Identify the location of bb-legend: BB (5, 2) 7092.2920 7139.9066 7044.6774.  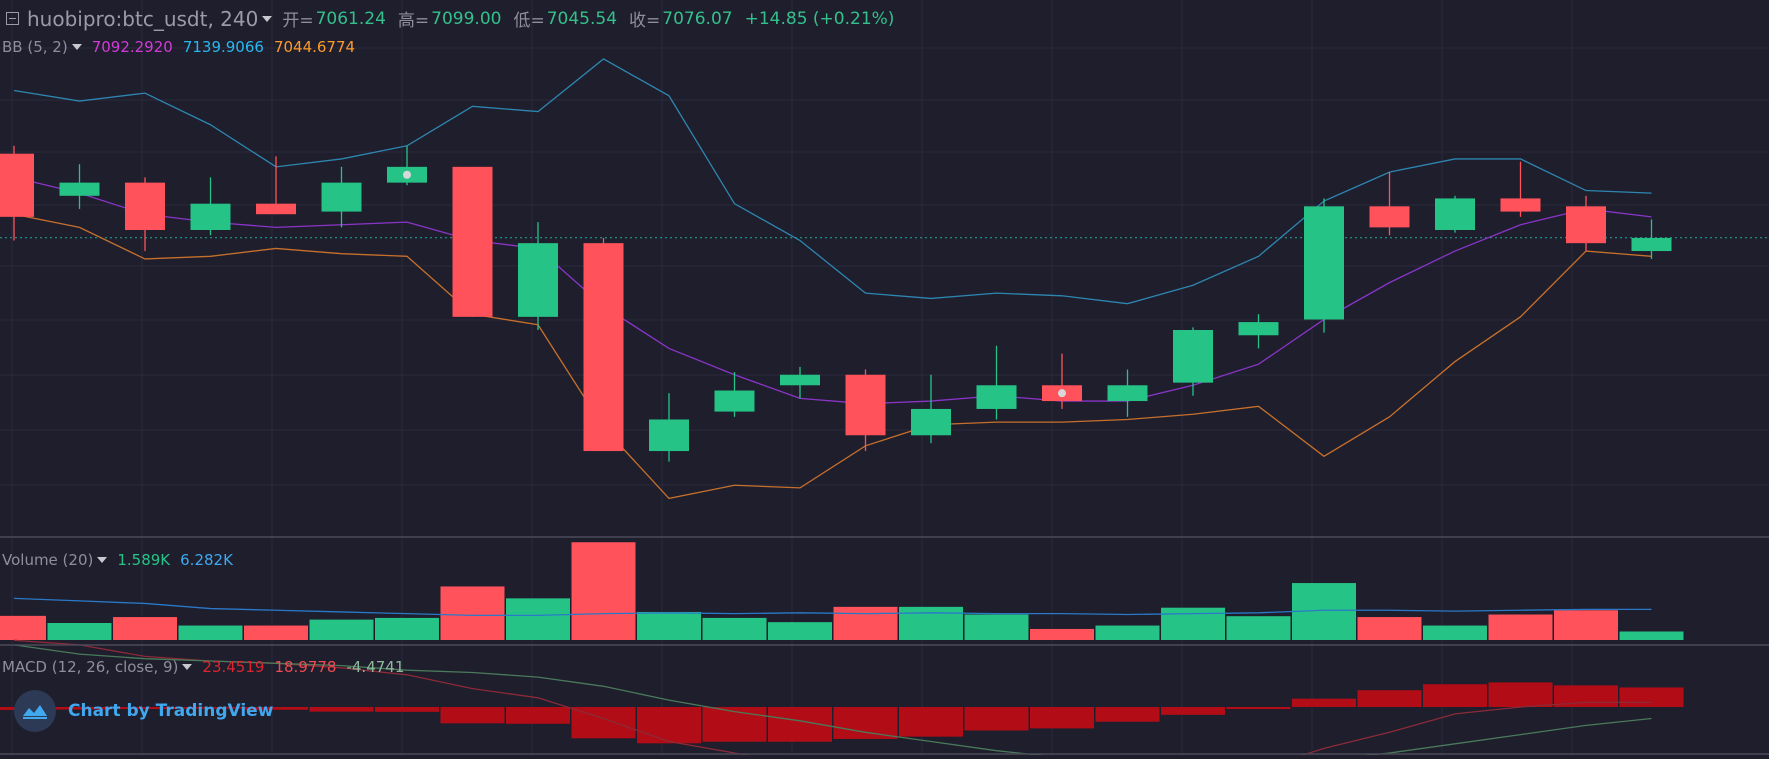
(183, 47).